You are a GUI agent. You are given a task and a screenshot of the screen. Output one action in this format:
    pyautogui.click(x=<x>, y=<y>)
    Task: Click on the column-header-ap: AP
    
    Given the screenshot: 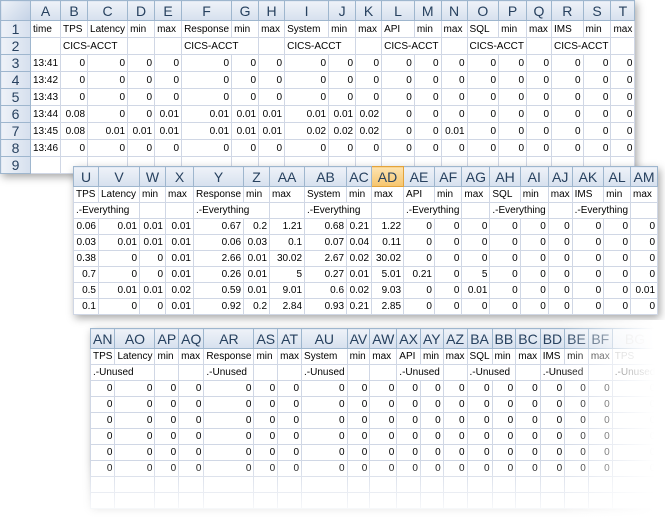 What is the action you would take?
    pyautogui.click(x=167, y=338)
    